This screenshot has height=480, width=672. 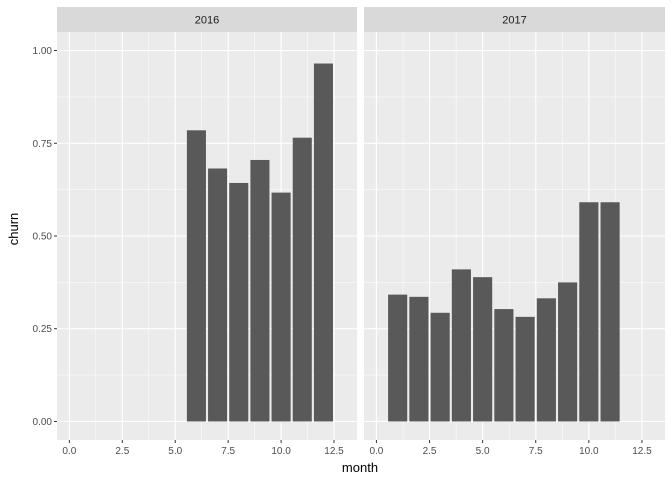 I want to click on y-tick-label: 0.00, so click(x=43, y=422).